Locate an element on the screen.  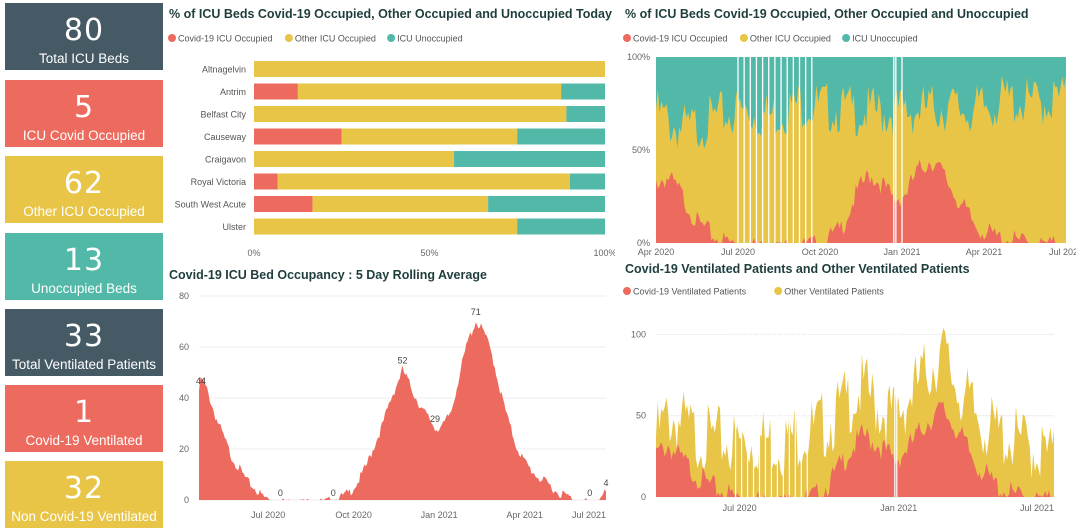
x-tick-label: 100% is located at coordinates (604, 253).